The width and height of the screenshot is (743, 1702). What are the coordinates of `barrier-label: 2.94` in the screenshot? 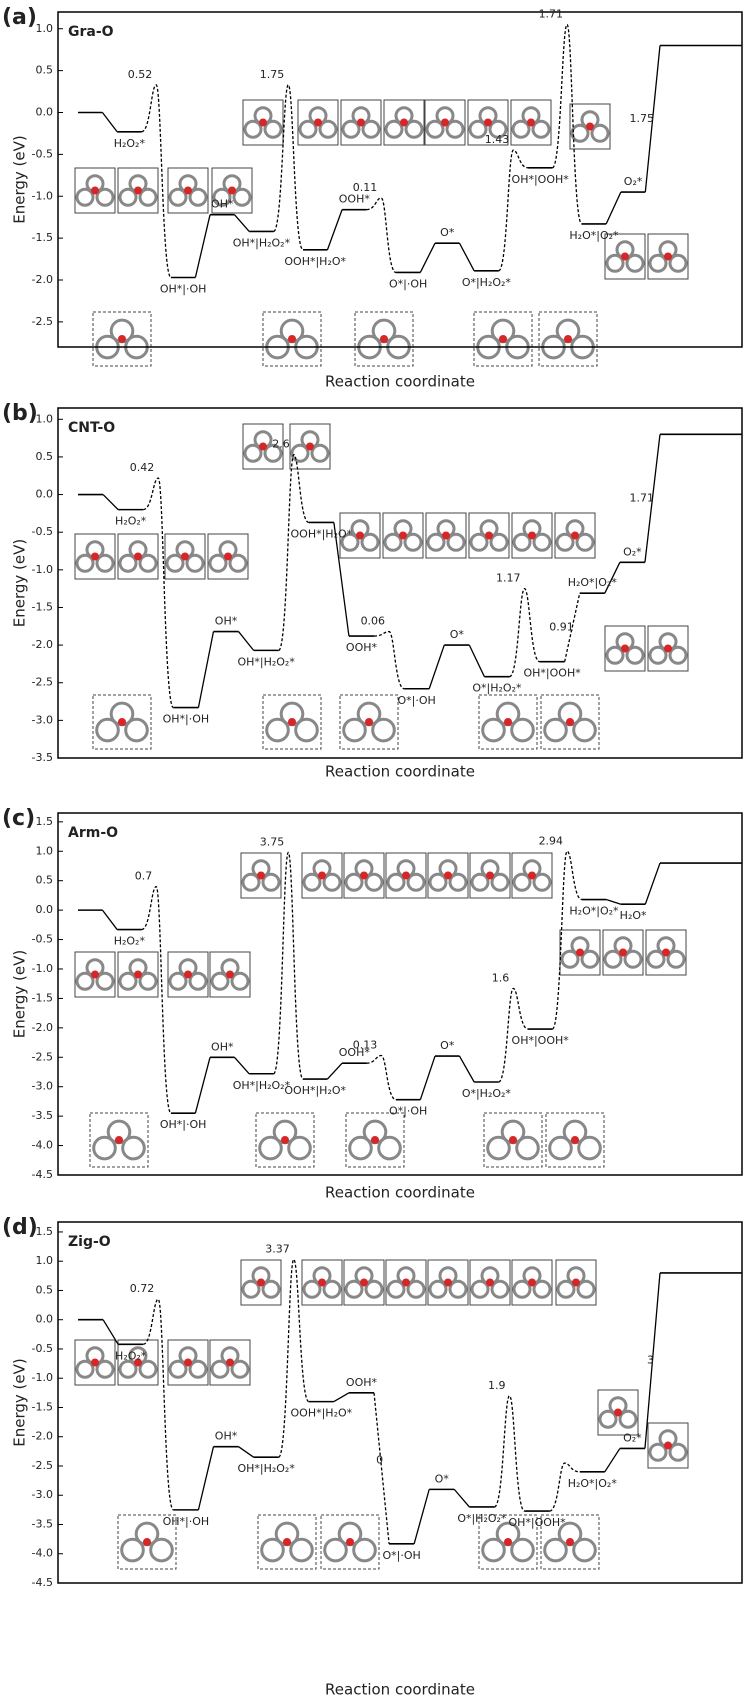 It's located at (551, 840).